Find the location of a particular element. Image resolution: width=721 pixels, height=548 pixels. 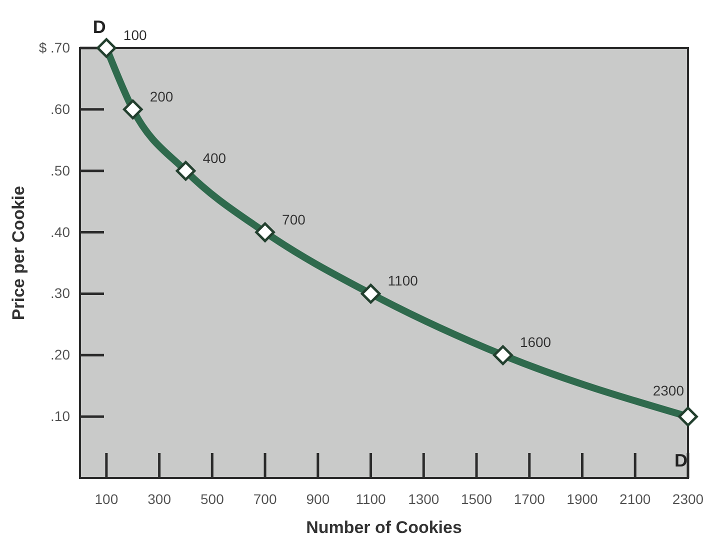

x-tick-label: 2100 is located at coordinates (635, 498).